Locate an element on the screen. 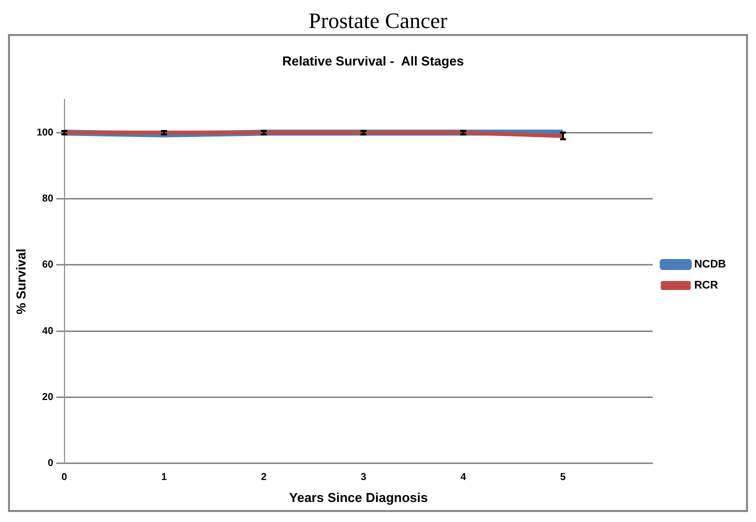 Image resolution: width=756 pixels, height=522 pixels. y-tick-label: 80 is located at coordinates (48, 199).